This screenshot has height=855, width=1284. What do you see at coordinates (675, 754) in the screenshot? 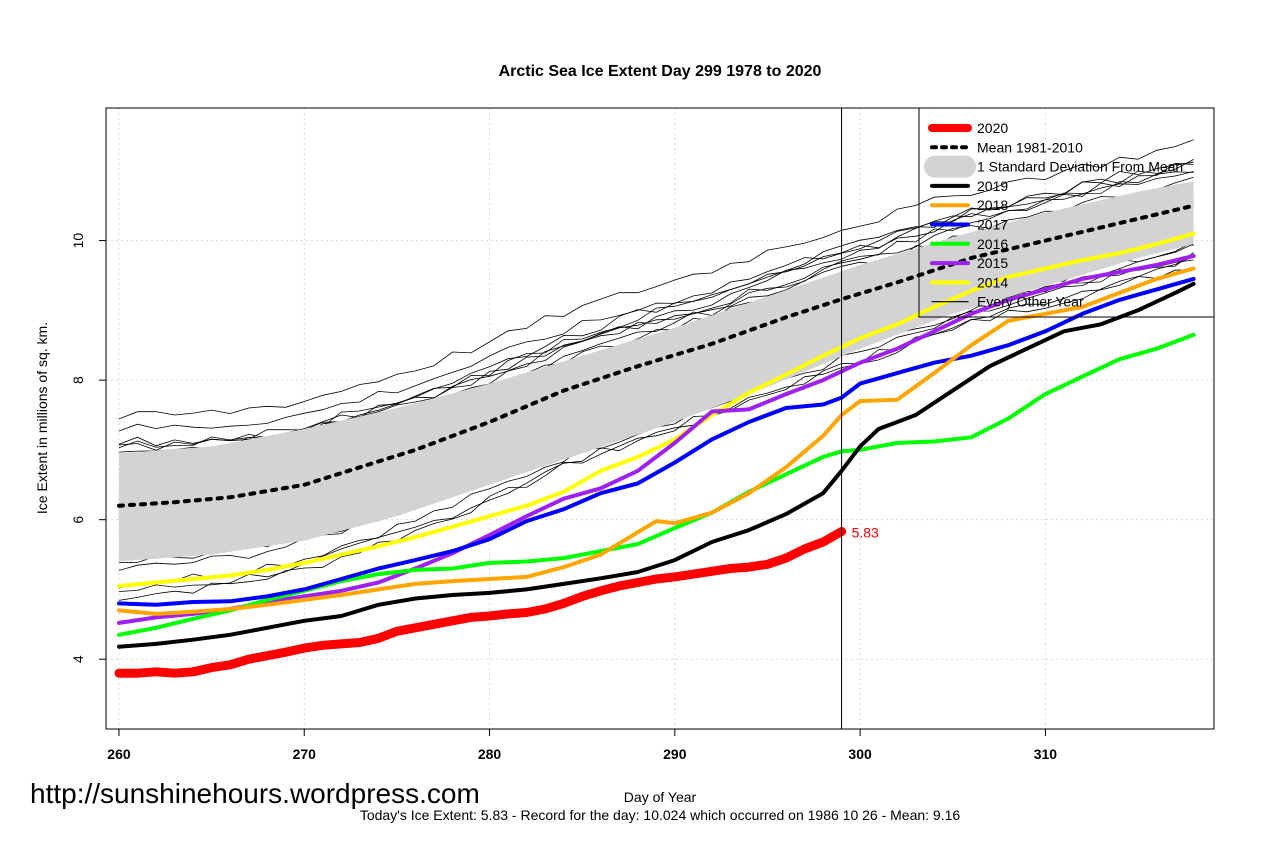
I see `x-tick-label: 290` at bounding box center [675, 754].